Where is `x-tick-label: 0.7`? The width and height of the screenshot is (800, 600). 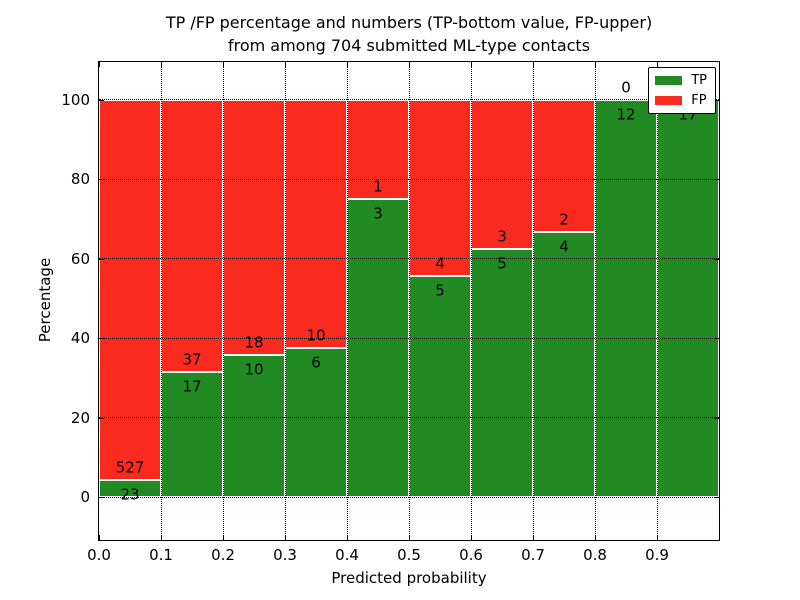 x-tick-label: 0.7 is located at coordinates (533, 555).